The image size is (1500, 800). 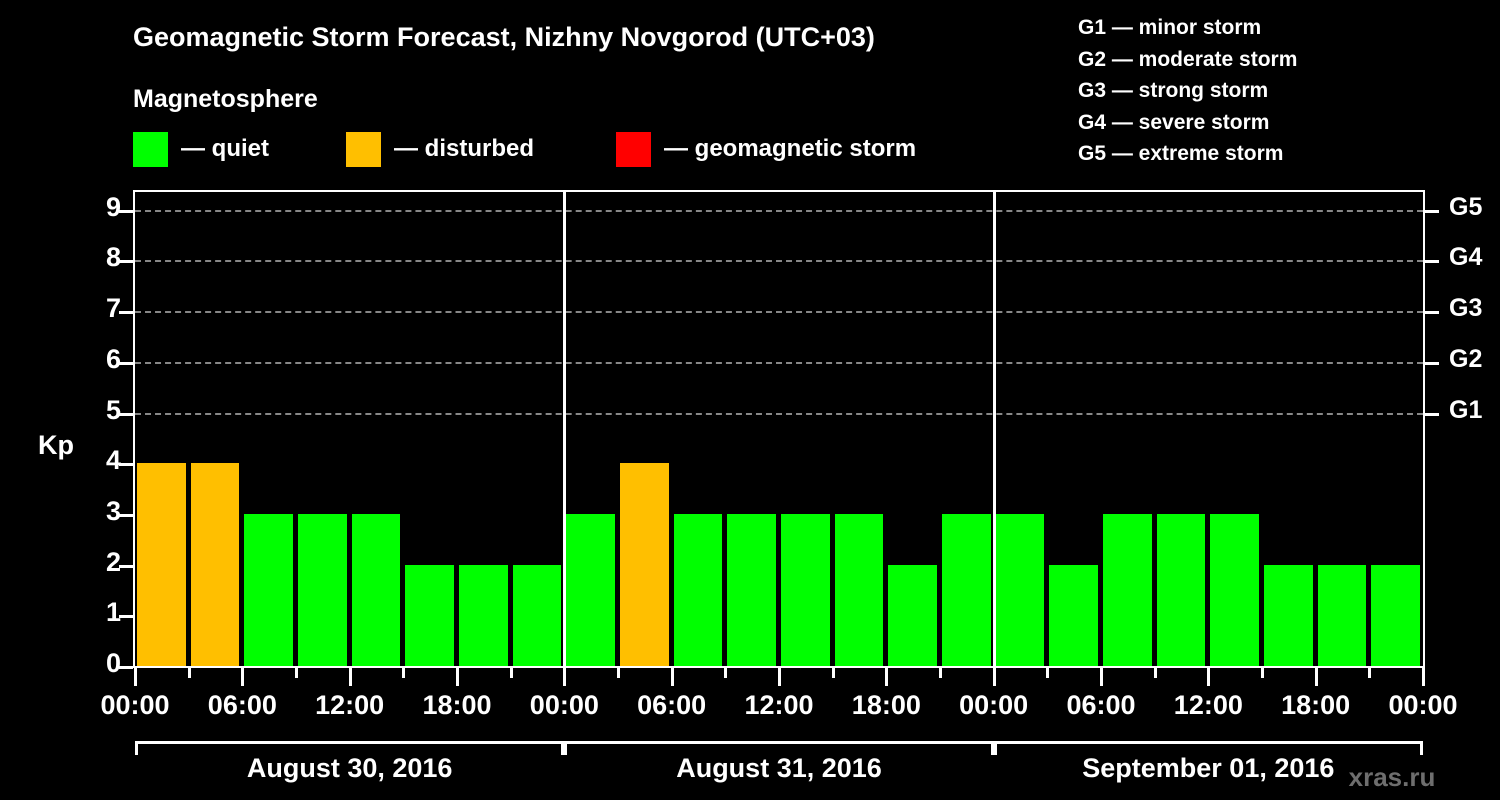 What do you see at coordinates (1466, 409) in the screenshot?
I see `g-tick-label-G1: G1` at bounding box center [1466, 409].